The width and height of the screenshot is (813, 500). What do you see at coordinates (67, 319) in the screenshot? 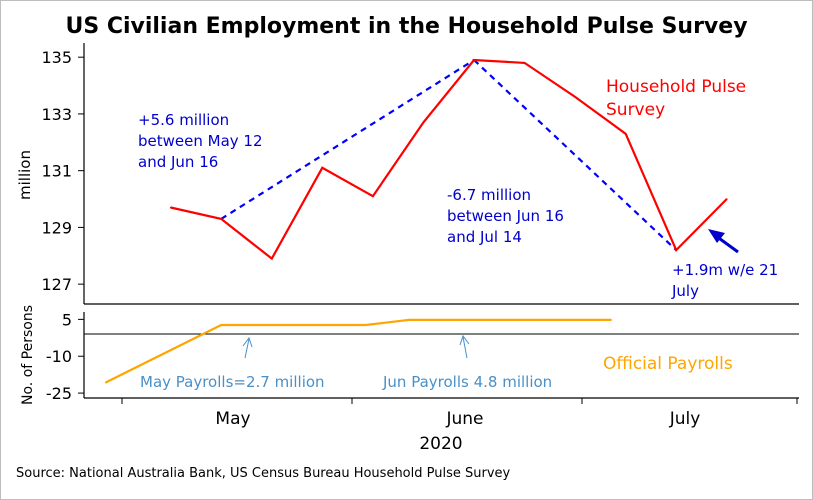
I see `y-tick-label: 5` at bounding box center [67, 319].